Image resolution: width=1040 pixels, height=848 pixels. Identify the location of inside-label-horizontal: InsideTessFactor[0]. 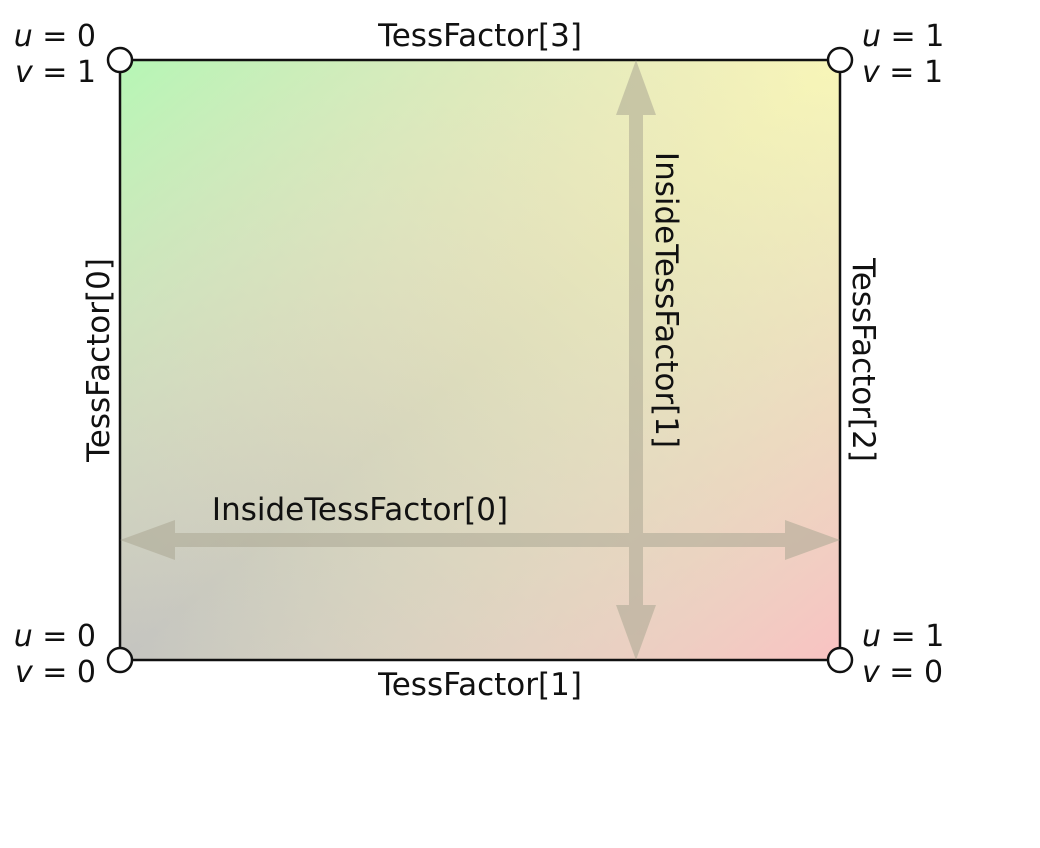
(360, 510).